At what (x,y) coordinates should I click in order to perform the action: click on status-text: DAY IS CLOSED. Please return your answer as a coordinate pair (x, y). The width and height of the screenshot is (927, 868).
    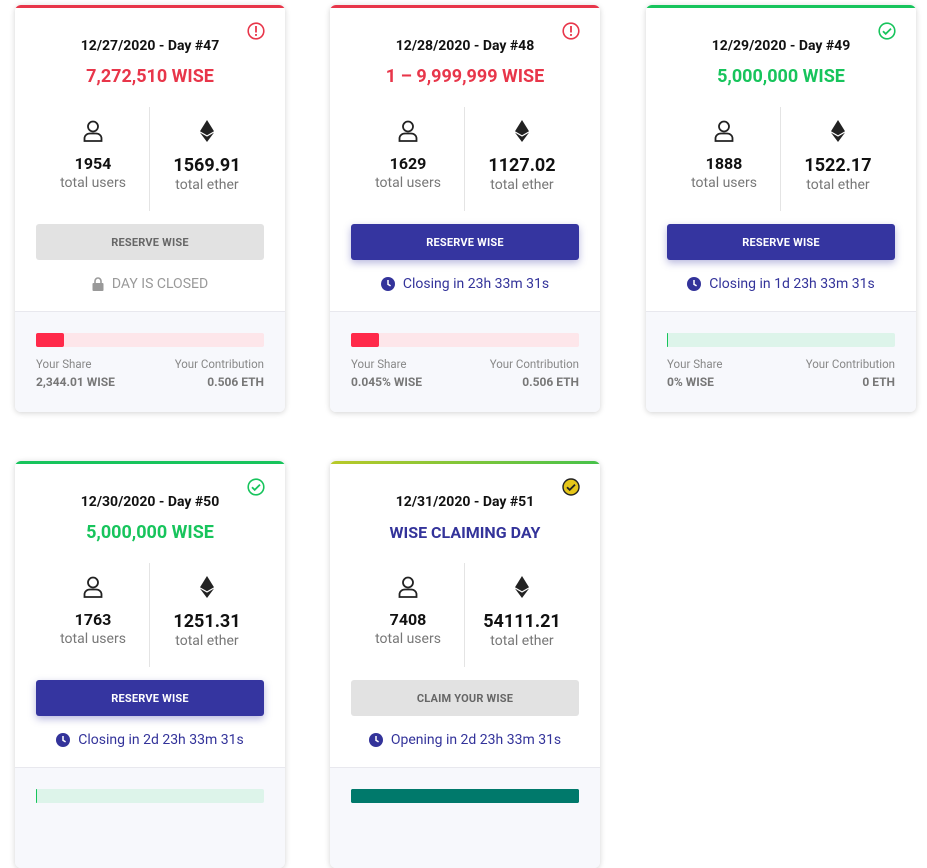
    Looking at the image, I should click on (160, 284).